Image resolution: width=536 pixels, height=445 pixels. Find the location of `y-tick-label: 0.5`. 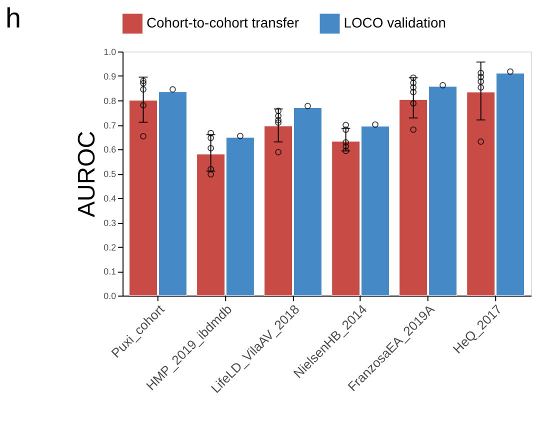

y-tick-label: 0.5 is located at coordinates (110, 174).